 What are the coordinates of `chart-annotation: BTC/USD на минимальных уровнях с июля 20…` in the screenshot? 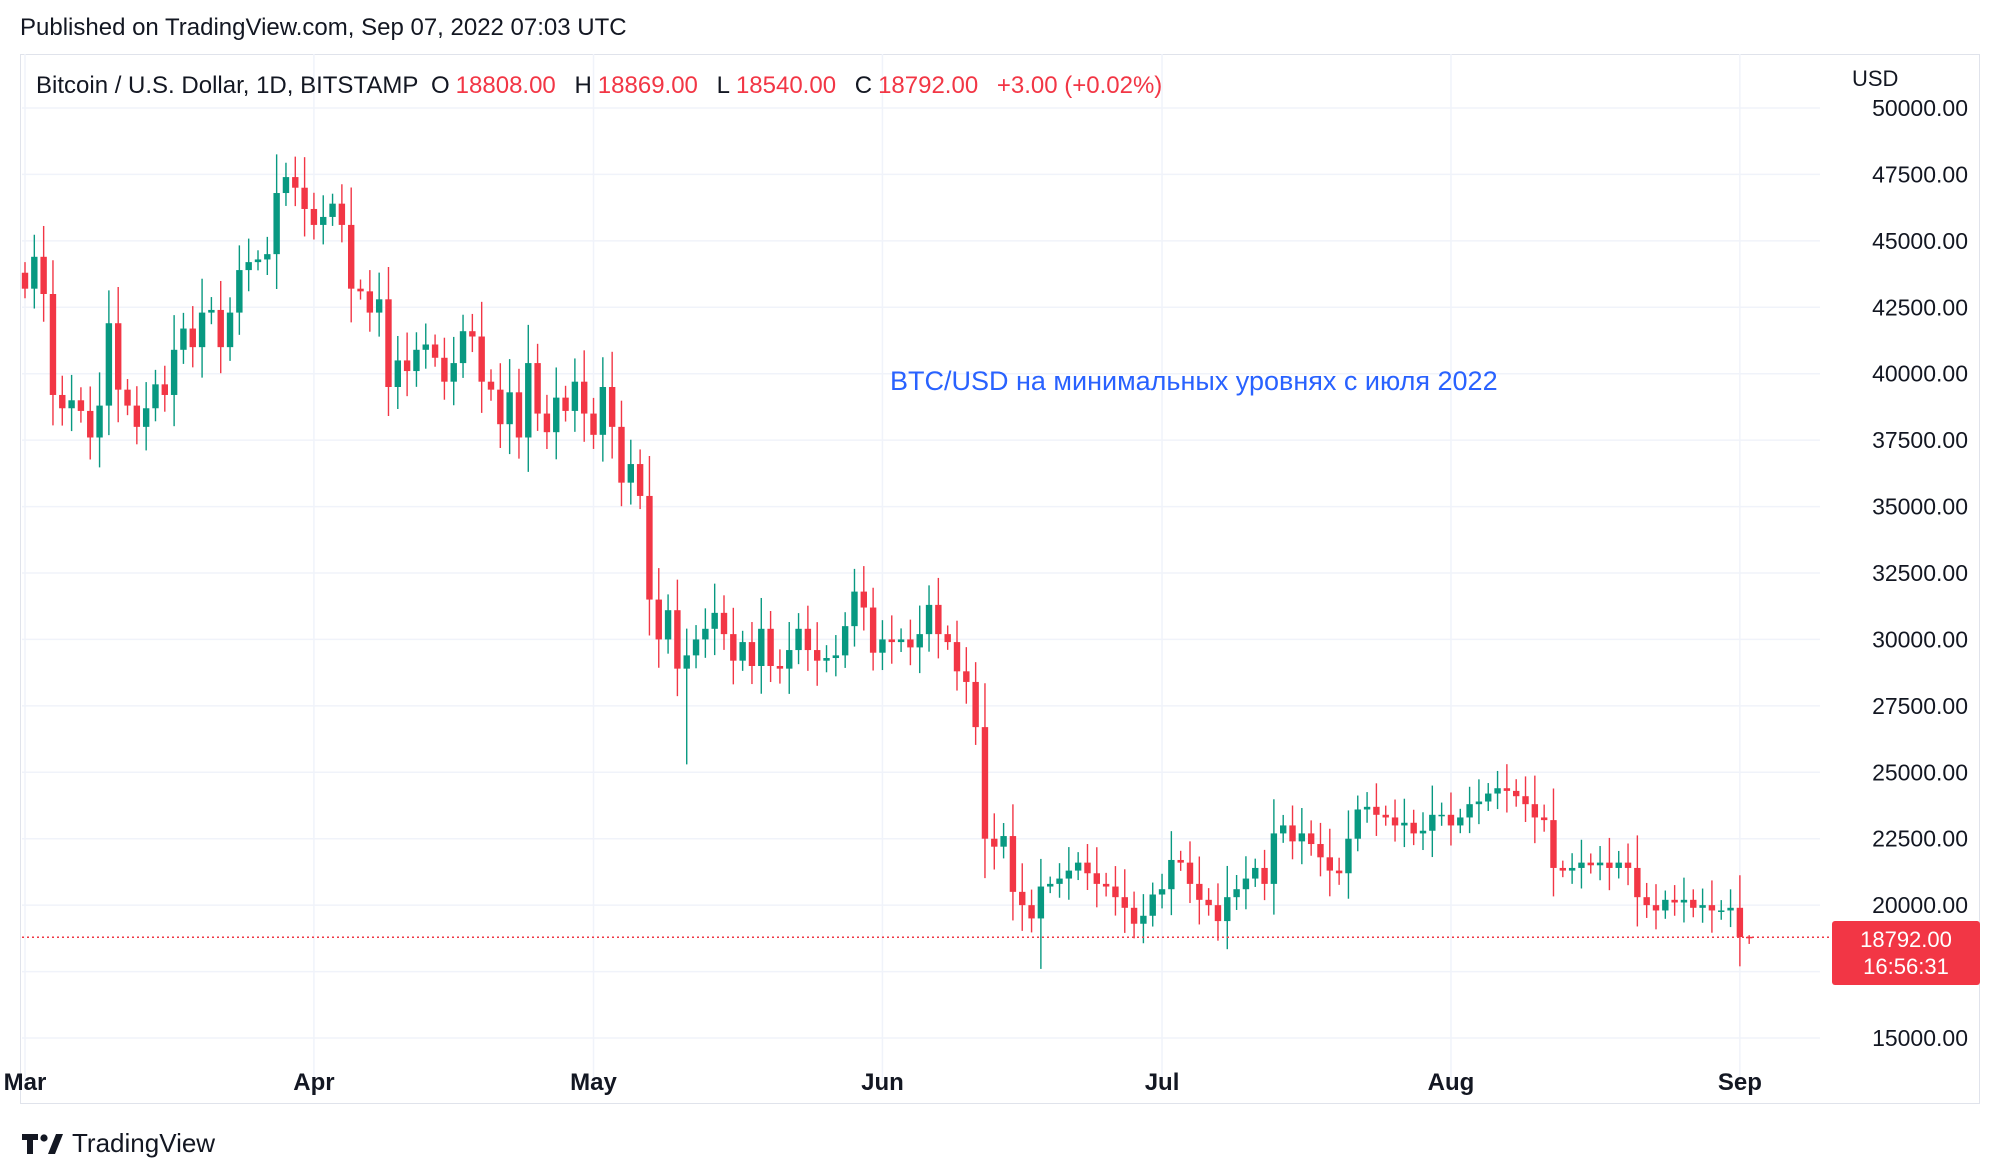 It's located at (1194, 381).